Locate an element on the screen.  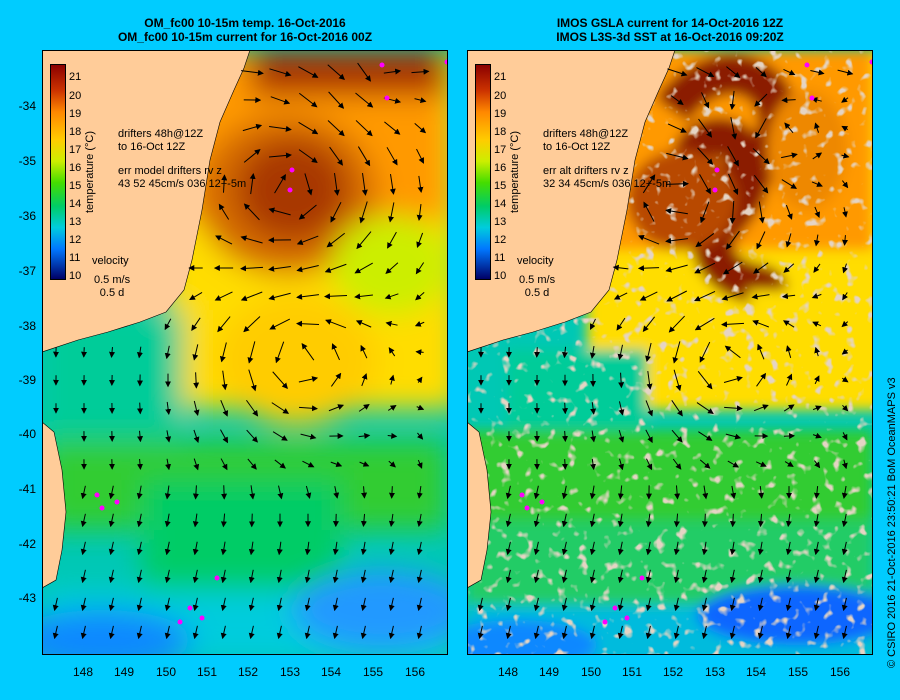
lat-label: -35 is located at coordinates (27, 161).